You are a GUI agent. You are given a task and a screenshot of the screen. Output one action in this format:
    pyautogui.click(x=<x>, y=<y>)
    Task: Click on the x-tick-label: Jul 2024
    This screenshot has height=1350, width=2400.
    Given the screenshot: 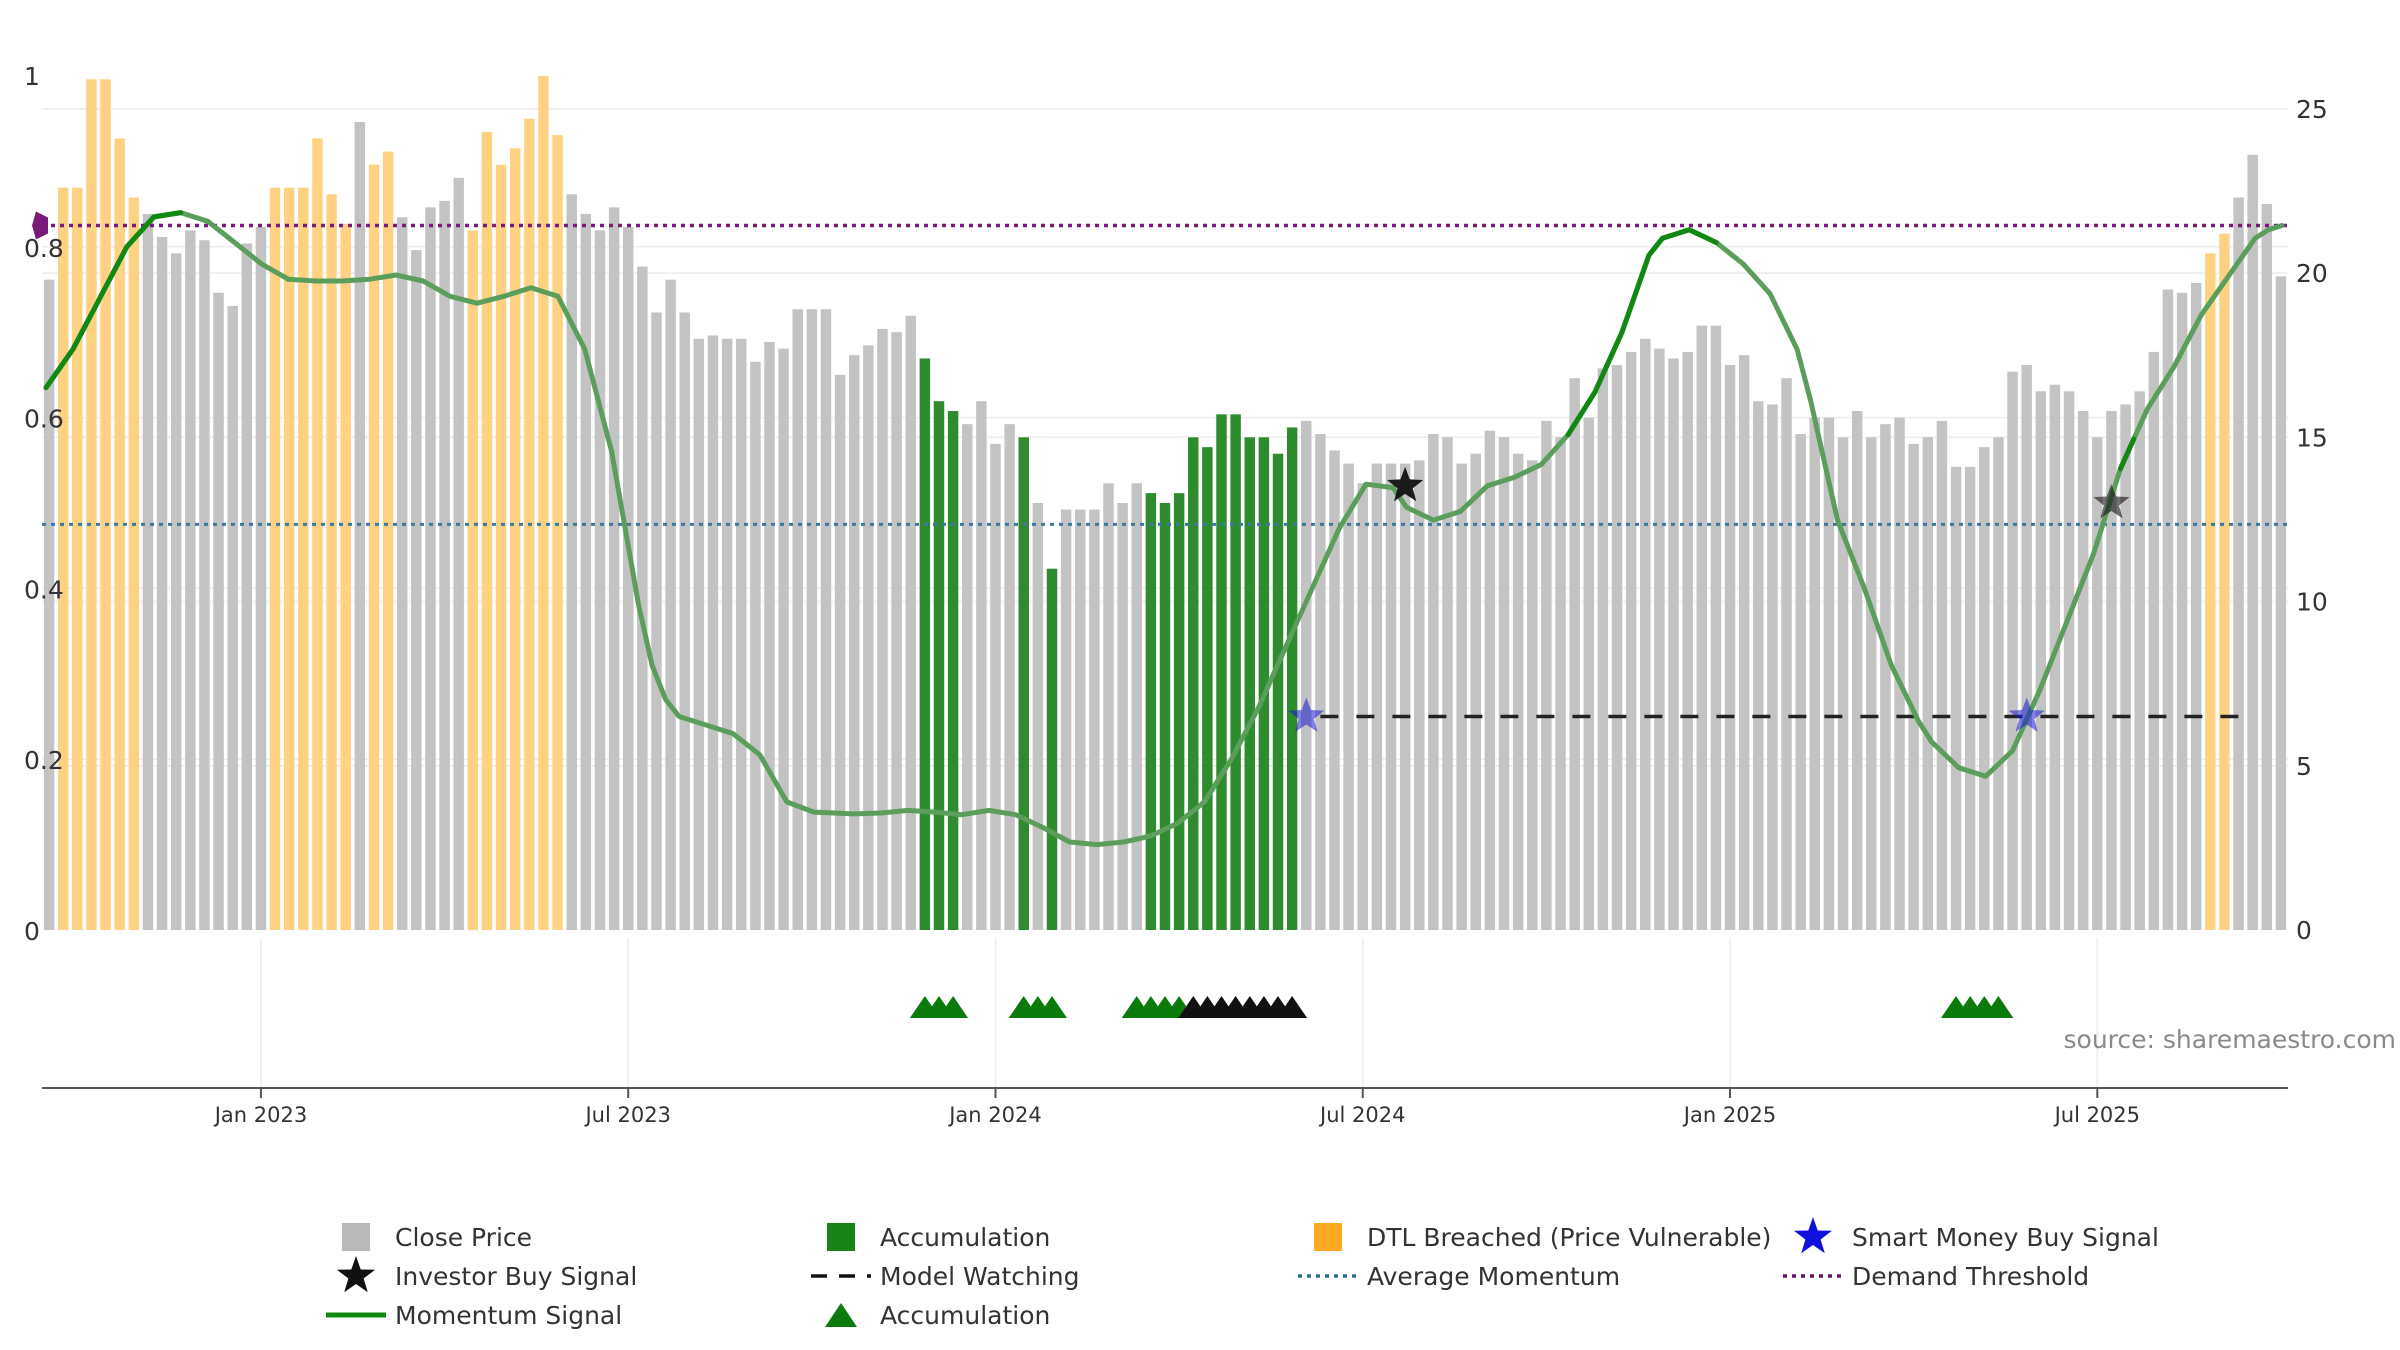 What is the action you would take?
    pyautogui.click(x=1361, y=1115)
    